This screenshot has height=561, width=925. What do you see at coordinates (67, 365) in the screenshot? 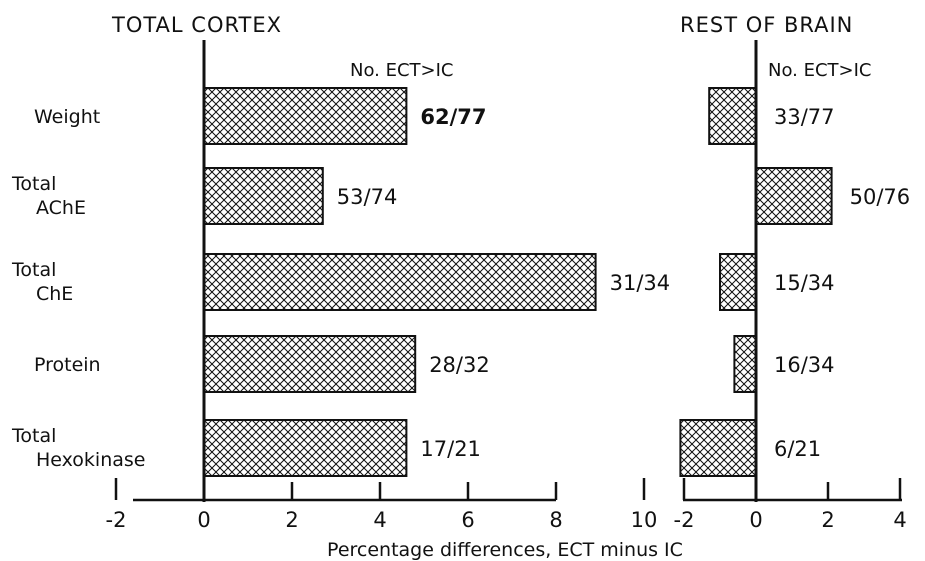
I see `category-label: Protein` at bounding box center [67, 365].